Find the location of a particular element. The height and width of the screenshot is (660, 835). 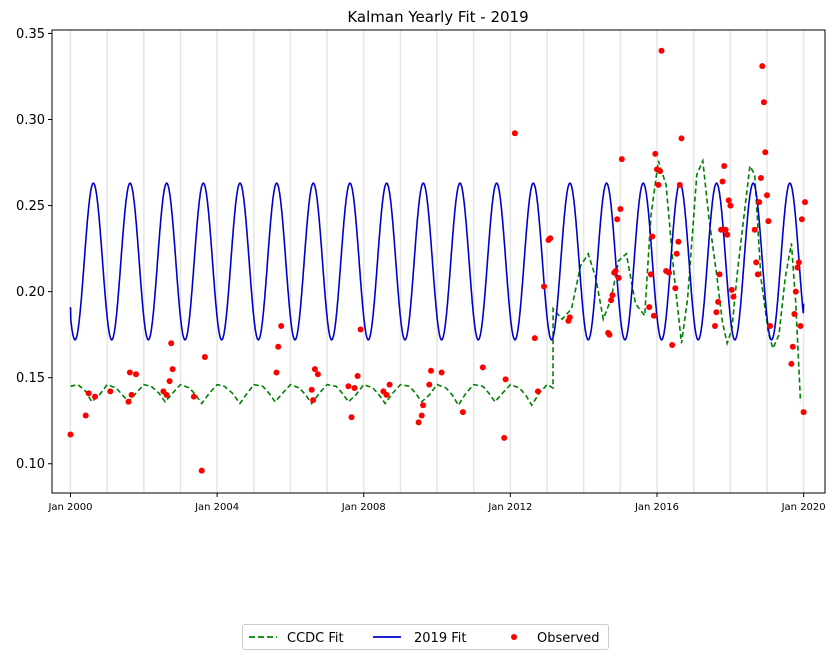

x-tick-label: Jan 2016 is located at coordinates (656, 507).